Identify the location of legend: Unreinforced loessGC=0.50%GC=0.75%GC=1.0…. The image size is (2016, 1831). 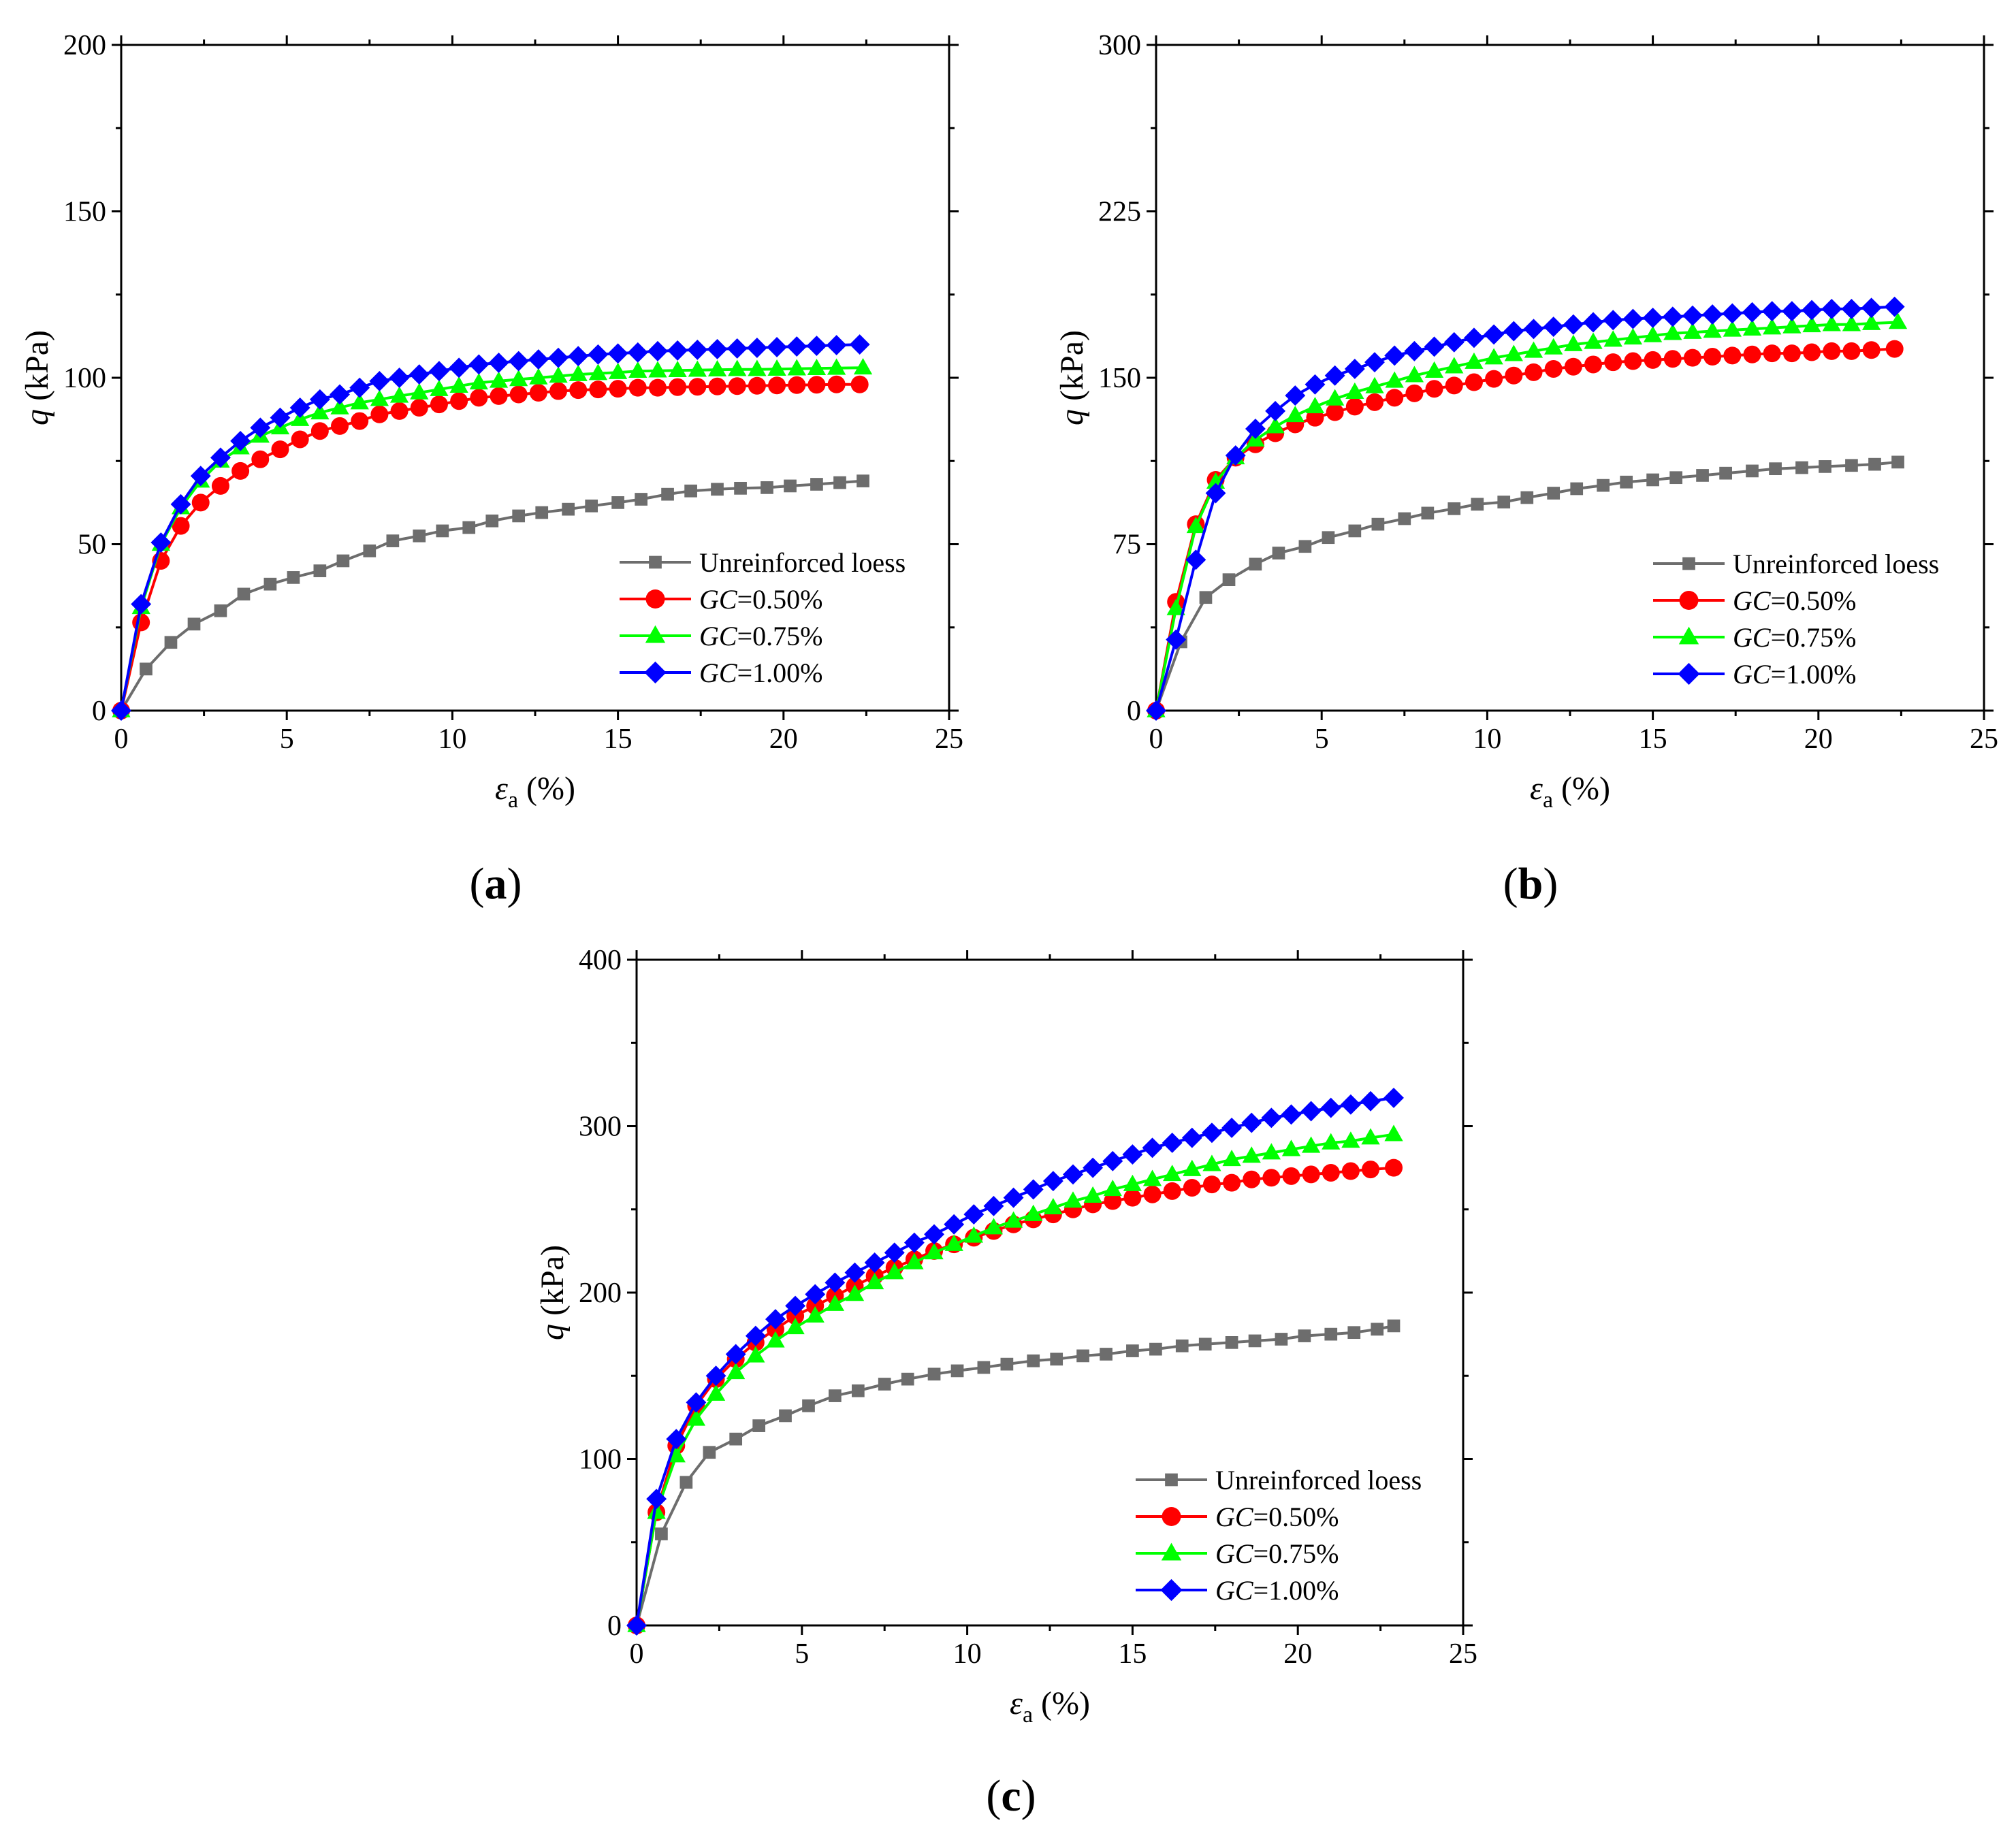
(1279, 1535).